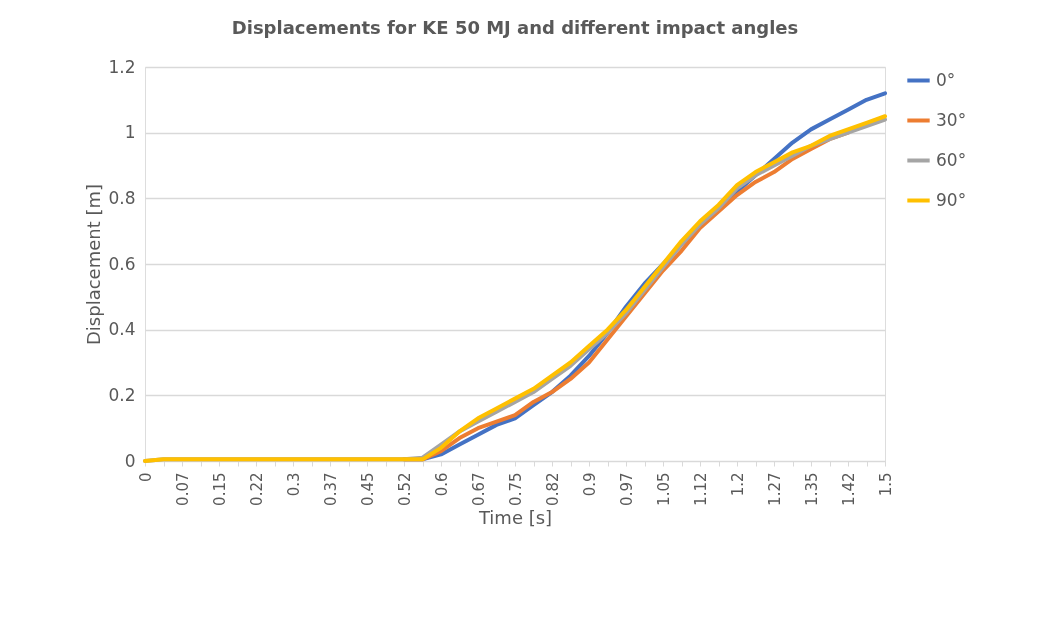 The height and width of the screenshot is (642, 1062). I want to click on y-tick-label: 0.2, so click(122, 394).